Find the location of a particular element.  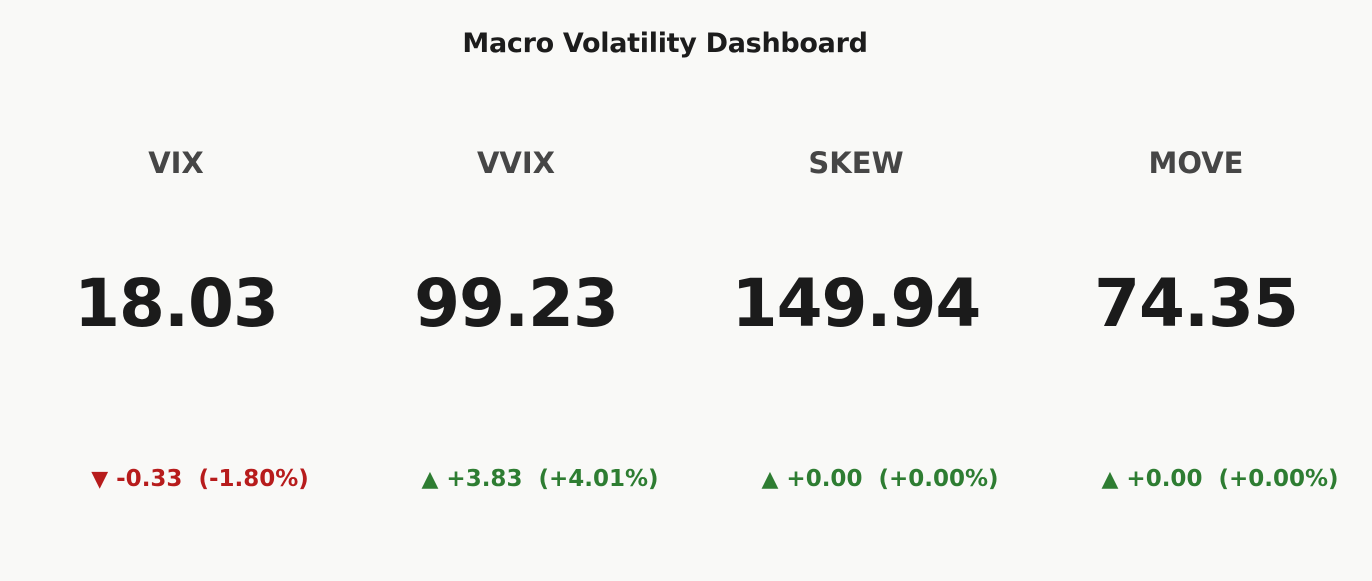

index-change: ▼ -0.33 (-1.80%) is located at coordinates (176, 479).